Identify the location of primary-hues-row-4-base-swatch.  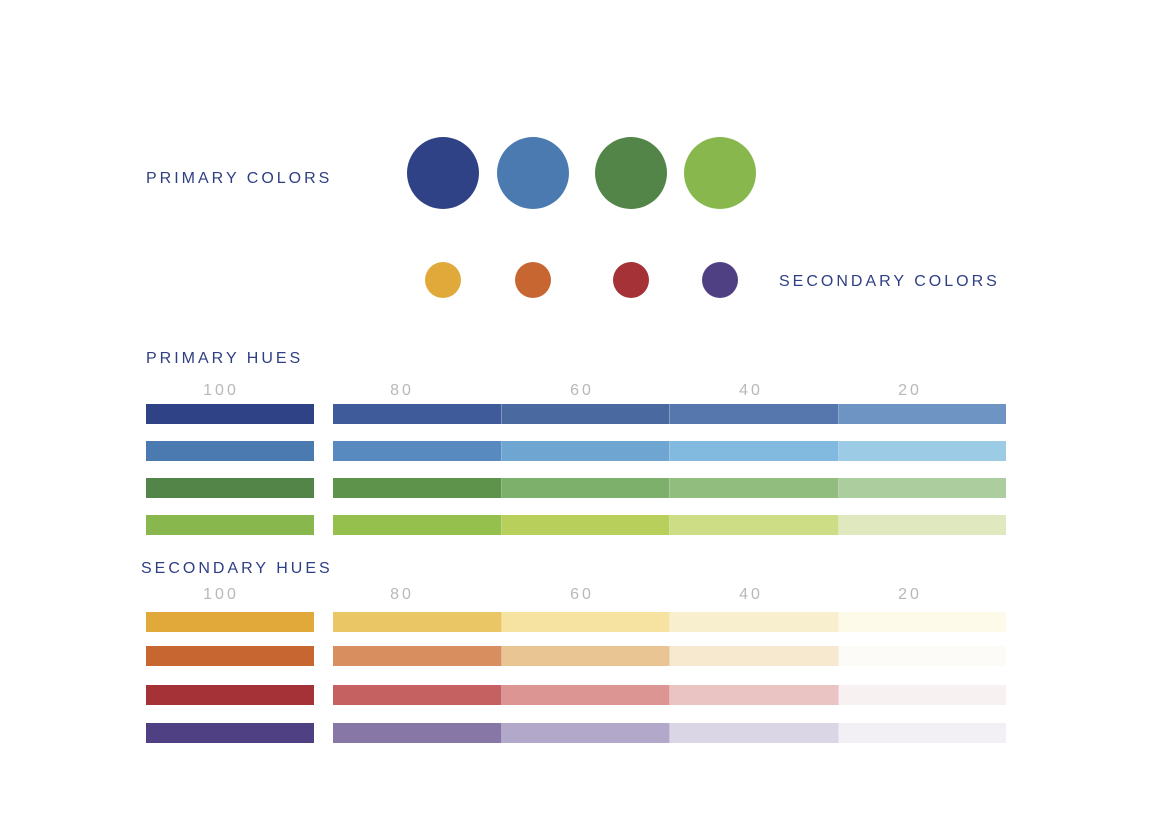
(230, 525).